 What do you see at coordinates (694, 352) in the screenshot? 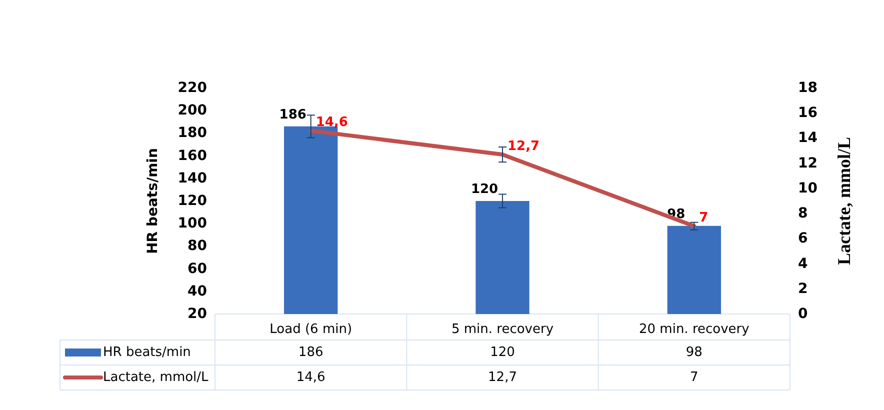
I see `data-label: 98` at bounding box center [694, 352].